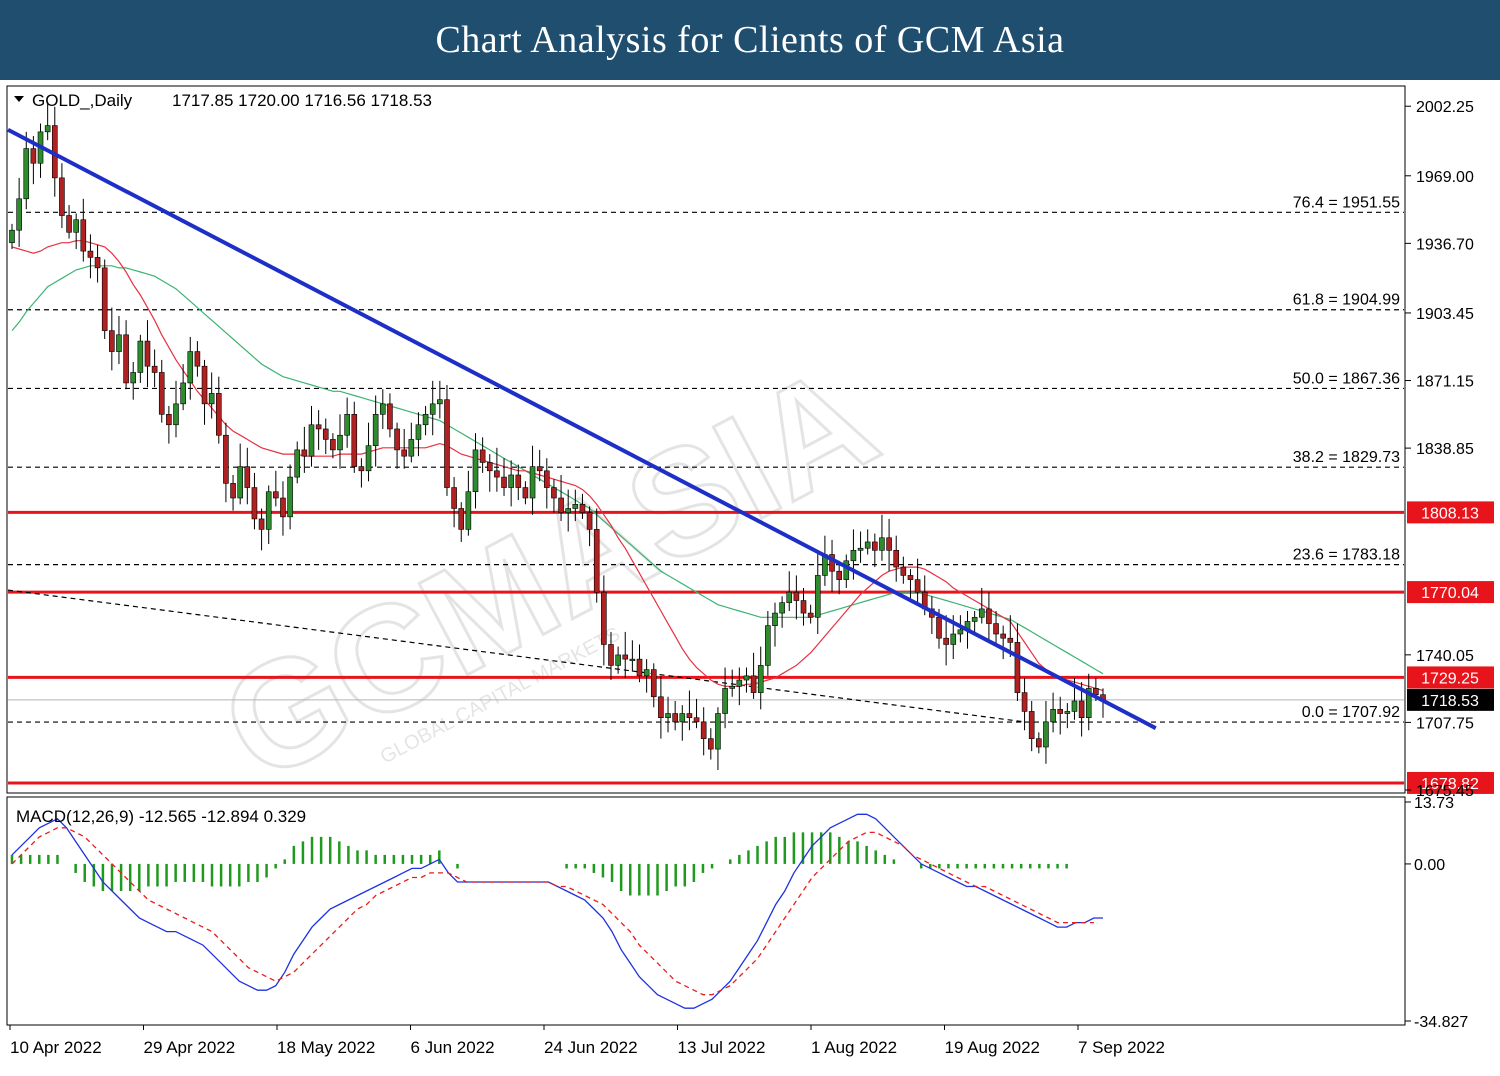 This screenshot has height=1076, width=1500. What do you see at coordinates (302, 100) in the screenshot?
I see `ohlc-label: 1717.85 1720.00 1716.56 1718.53` at bounding box center [302, 100].